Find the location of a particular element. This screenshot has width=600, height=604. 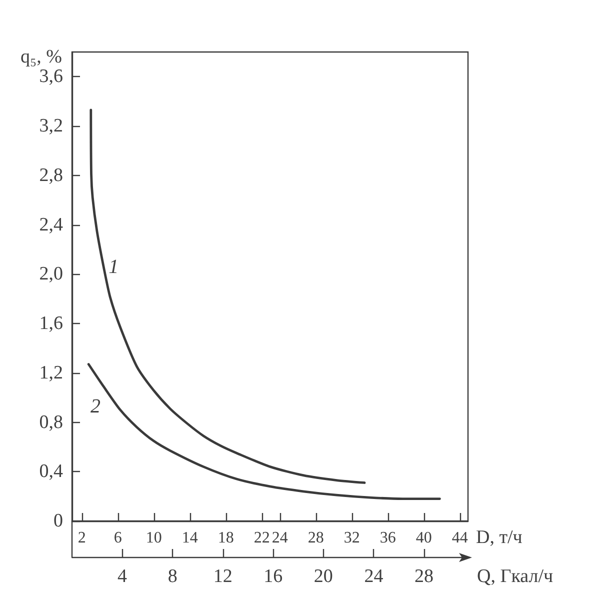

x2-tick-label: 24 is located at coordinates (374, 576).